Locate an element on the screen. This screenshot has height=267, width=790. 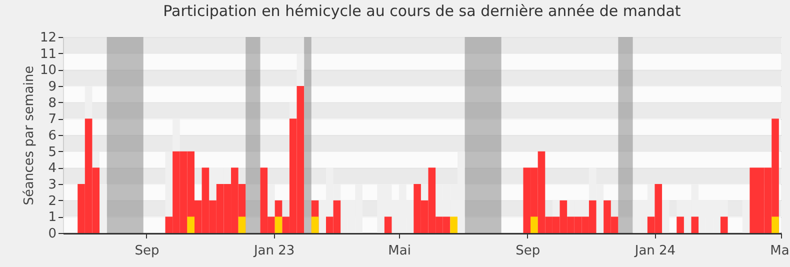
chart-title: Participation en hémicycle au cours de sa dernière année de mandat is located at coordinates (422, 11).